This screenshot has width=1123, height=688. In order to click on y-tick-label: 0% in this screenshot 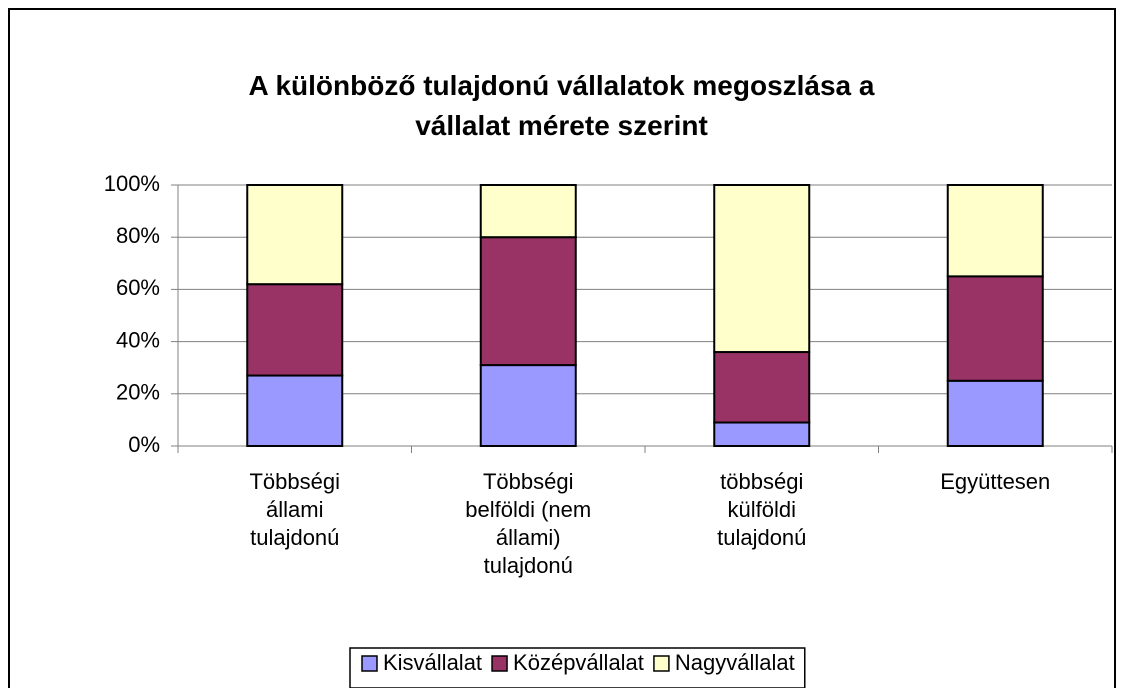, I will do `click(144, 444)`.